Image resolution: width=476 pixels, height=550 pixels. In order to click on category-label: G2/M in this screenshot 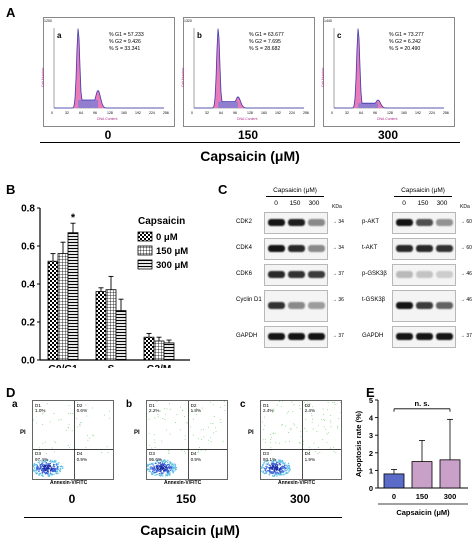, I will do `click(159, 366)`.